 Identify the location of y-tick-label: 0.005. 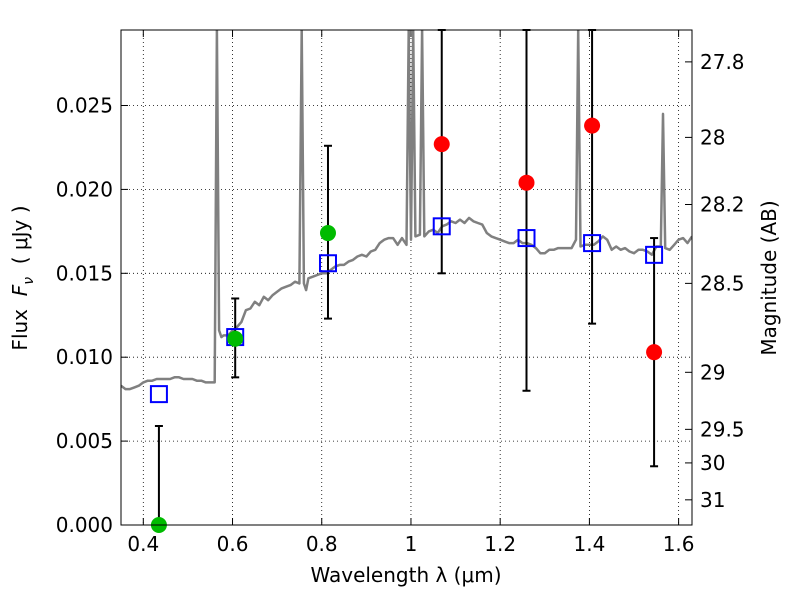
(84, 441).